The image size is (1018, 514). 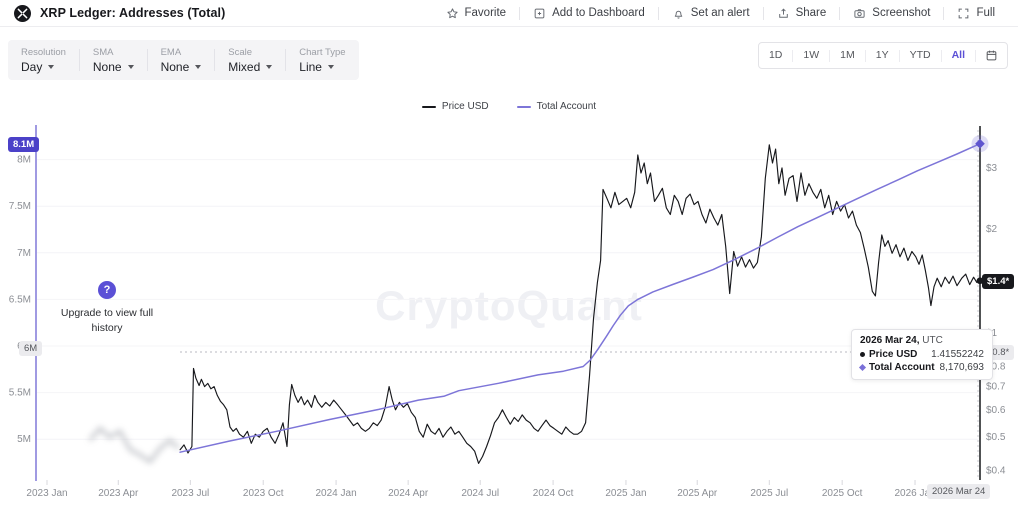 I want to click on price-dot-marker, so click(x=862, y=354).